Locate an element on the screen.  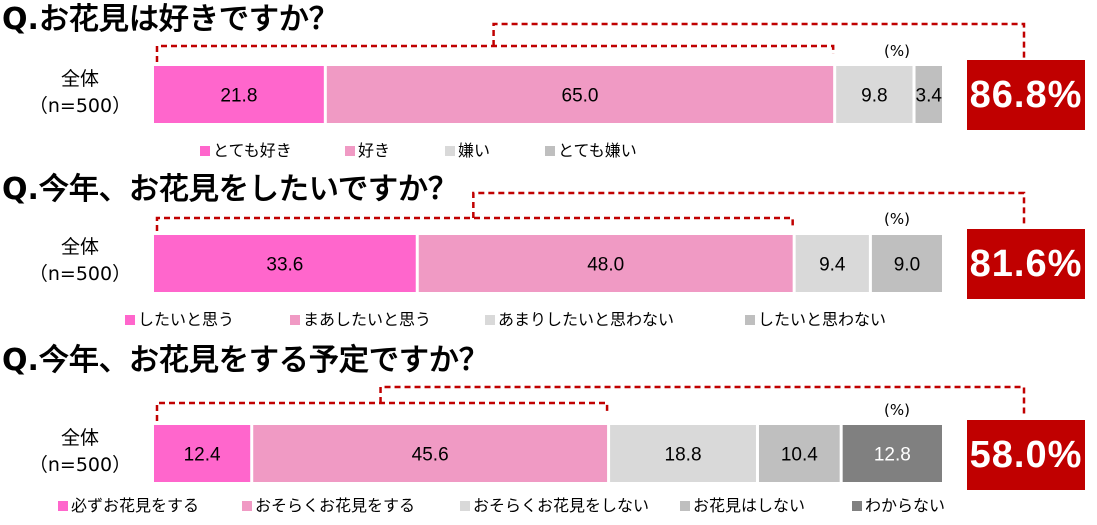
legend-item: したいと思わない is located at coordinates (815, 320).